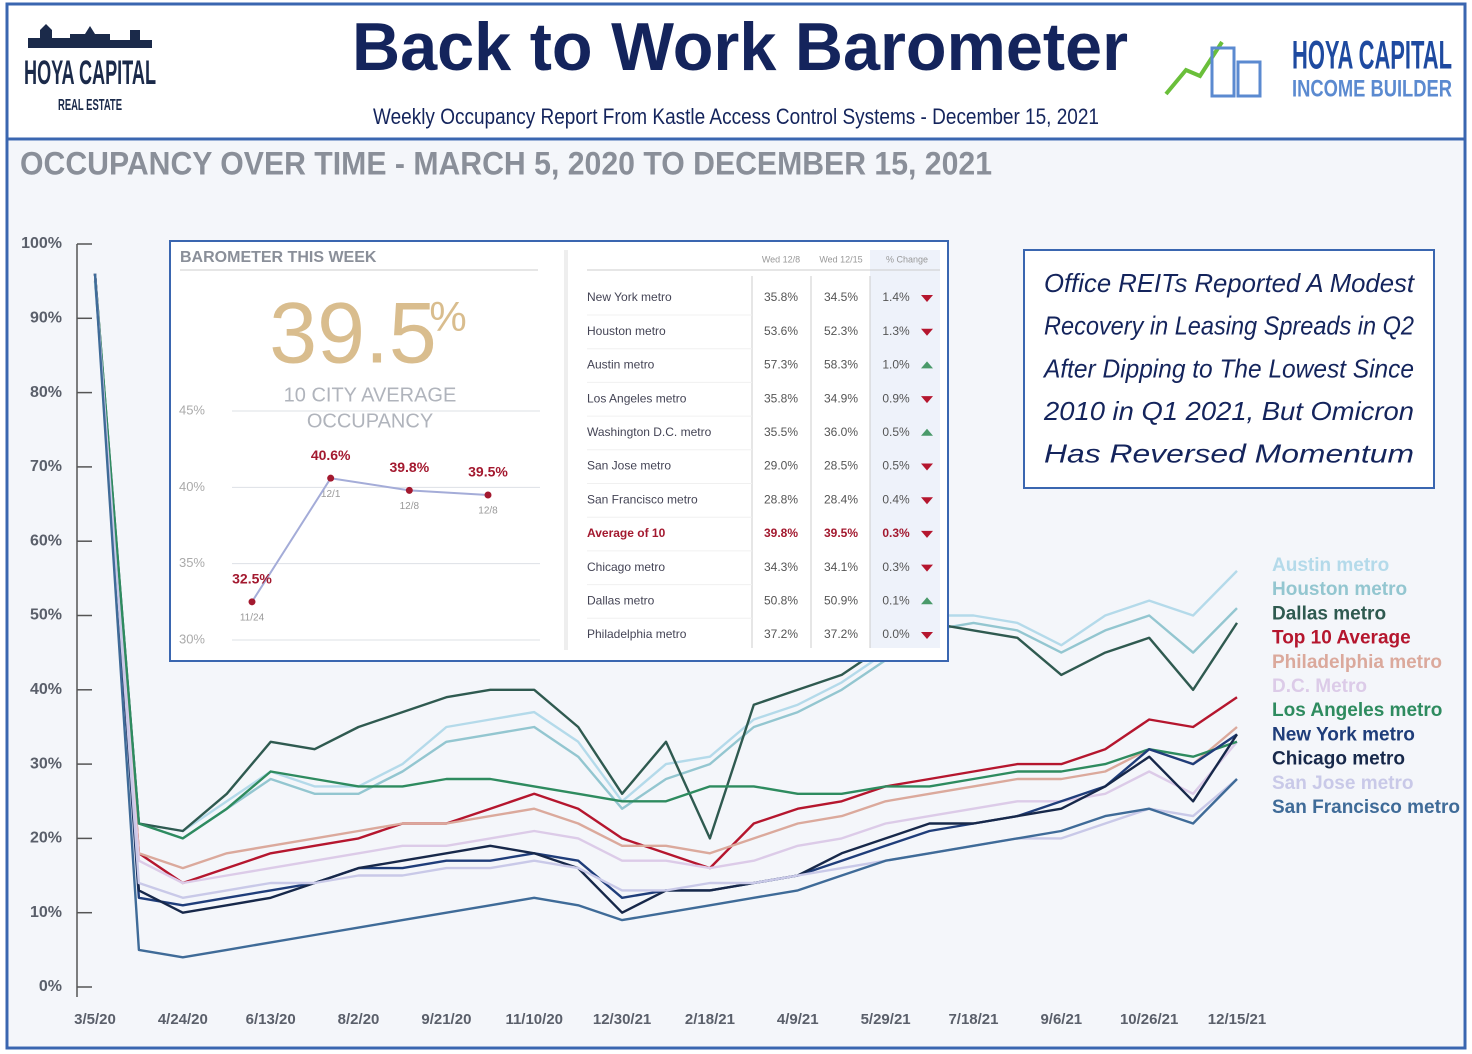  I want to click on annotation-line: Has Reversed Momentum, so click(1229, 454).